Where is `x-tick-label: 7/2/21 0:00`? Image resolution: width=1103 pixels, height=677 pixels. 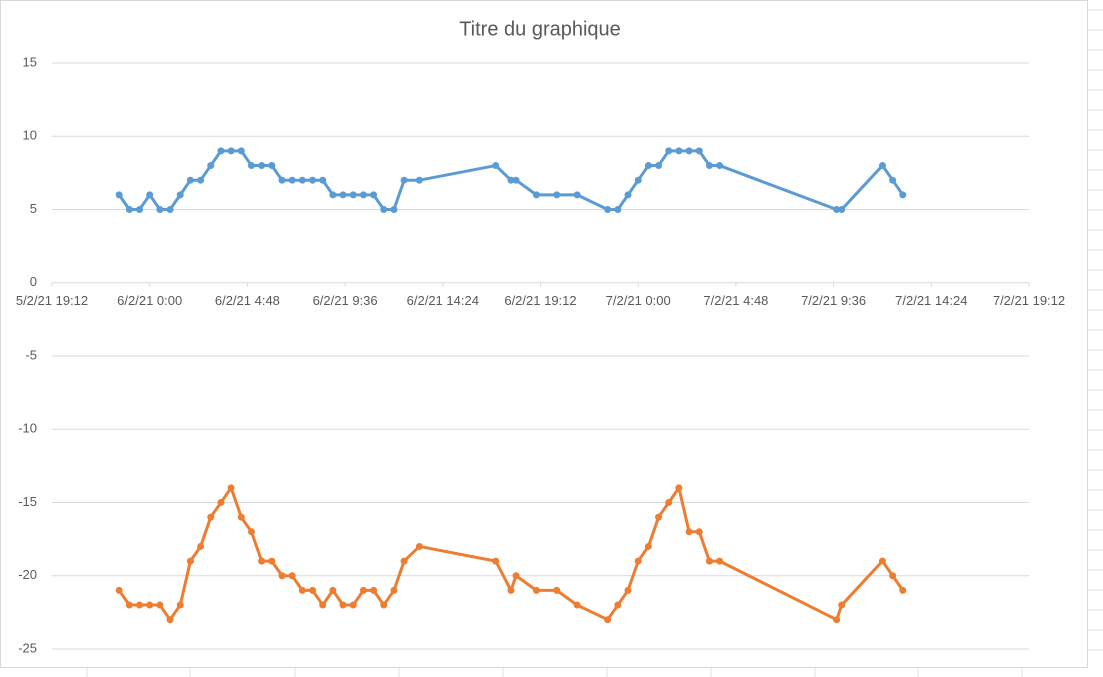 x-tick-label: 7/2/21 0:00 is located at coordinates (638, 300).